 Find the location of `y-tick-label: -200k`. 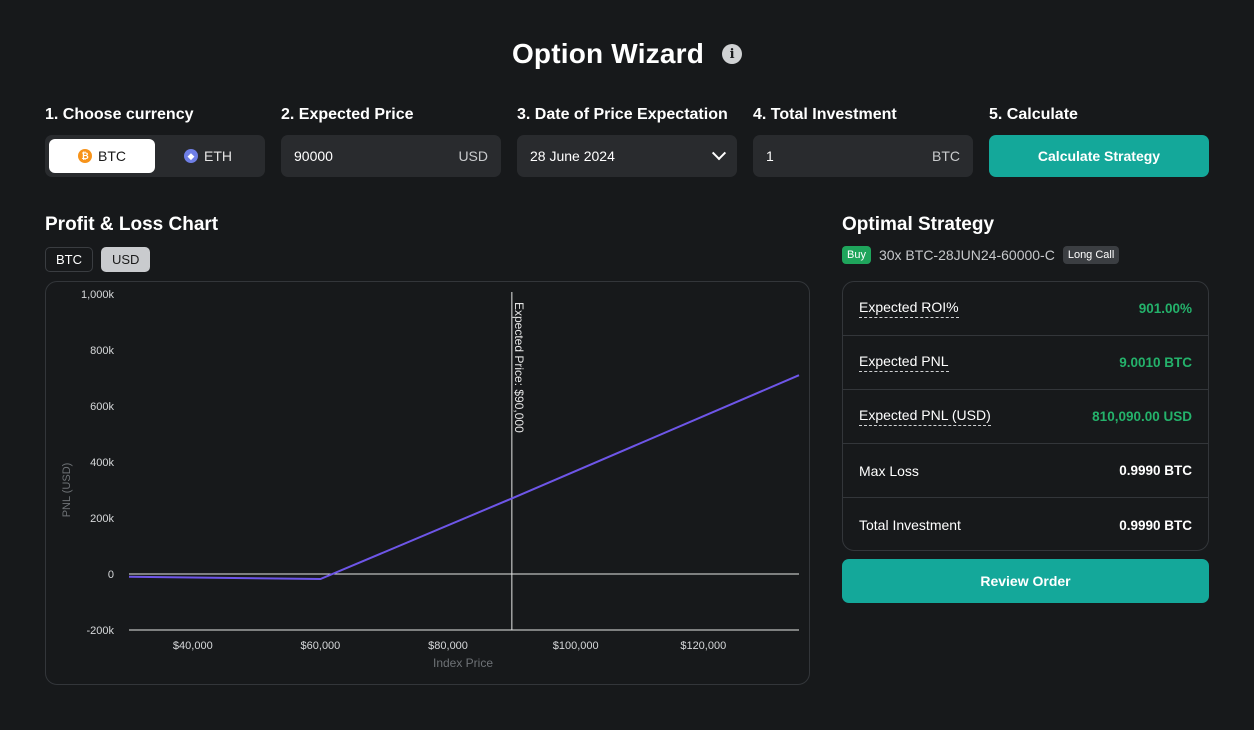

y-tick-label: -200k is located at coordinates (100, 631).